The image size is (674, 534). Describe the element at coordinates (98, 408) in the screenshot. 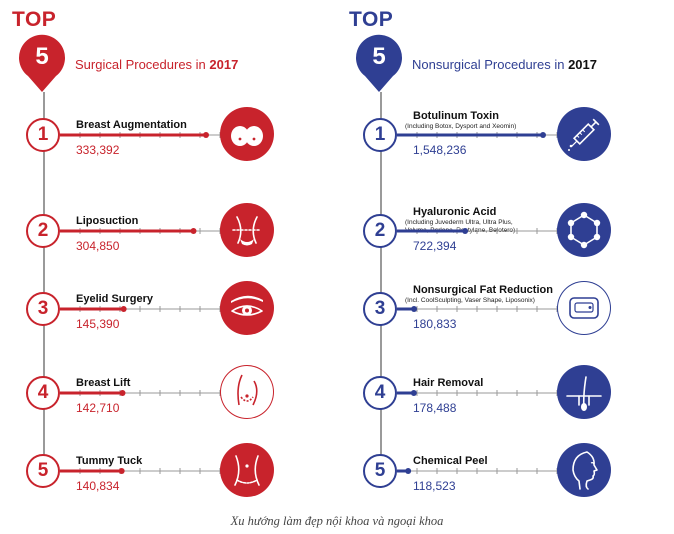

I see `procedure-count: 142,710` at that location.